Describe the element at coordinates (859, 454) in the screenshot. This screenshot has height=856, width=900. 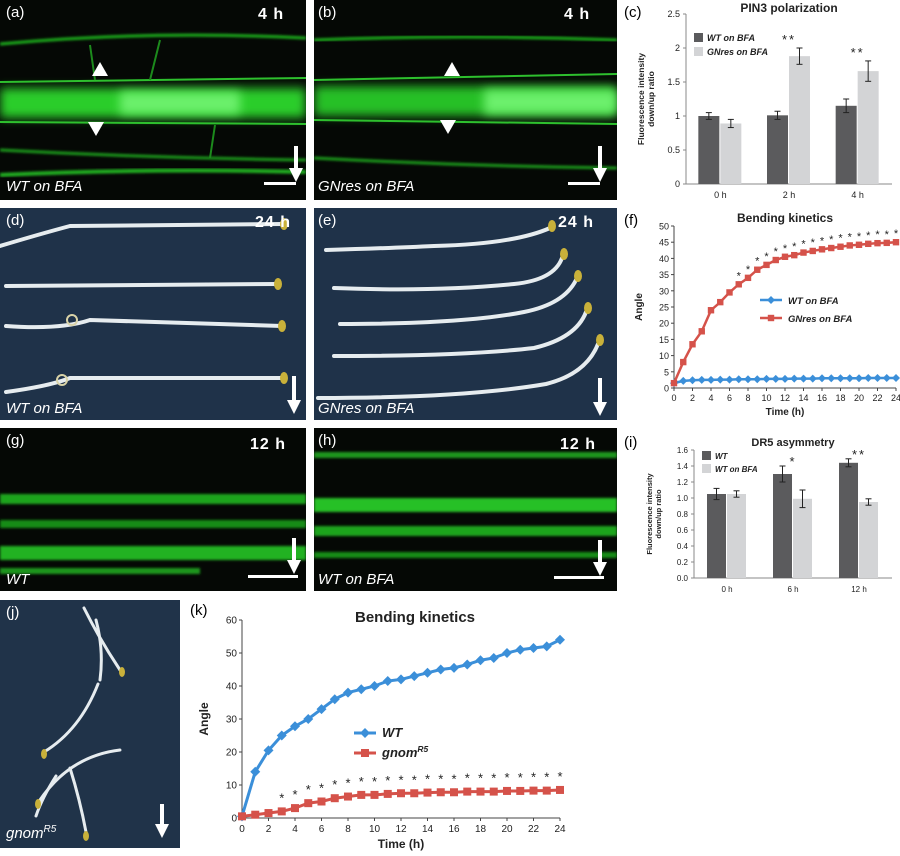
I see `significance-marker: **` at that location.